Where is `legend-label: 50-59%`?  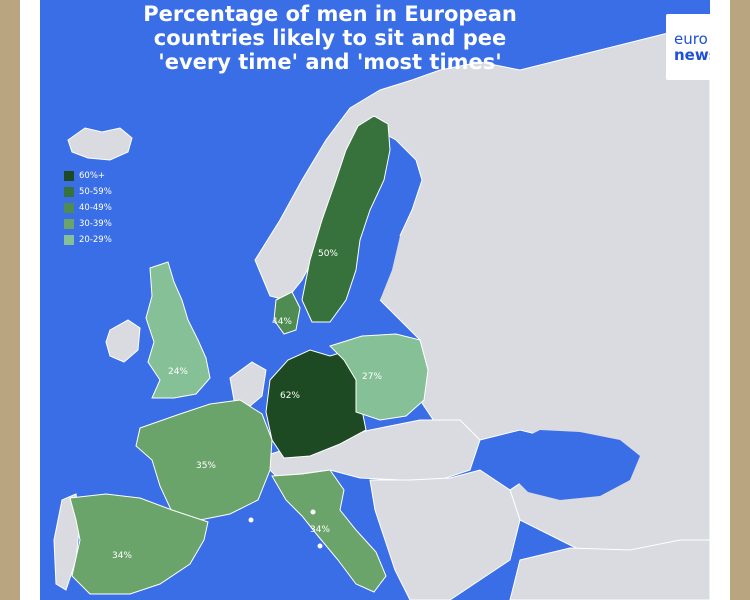
legend-label: 50-59% is located at coordinates (95, 192).